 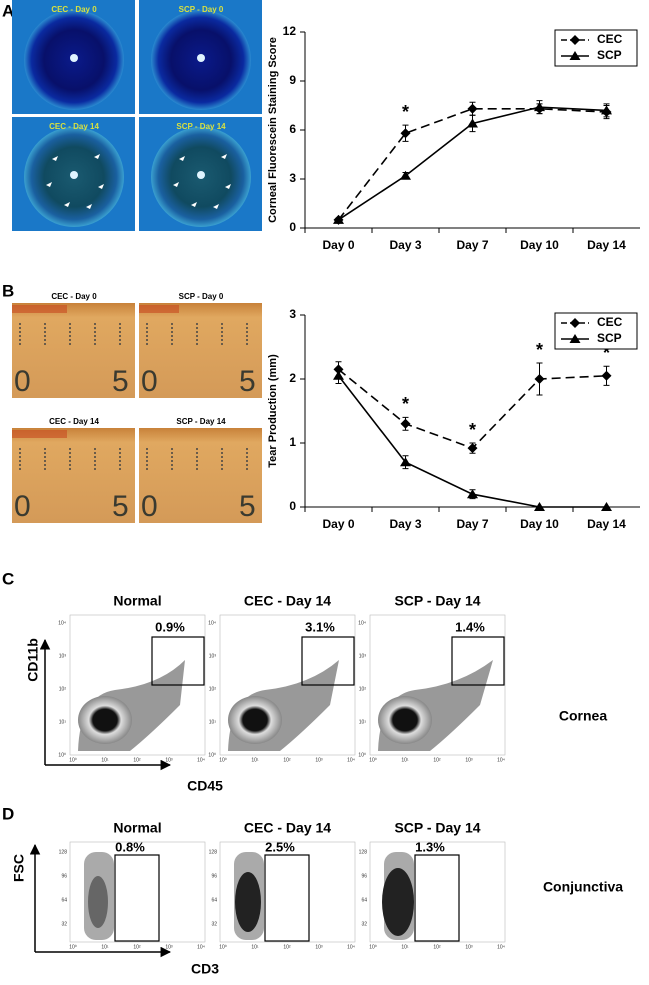 What do you see at coordinates (130, 846) in the screenshot?
I see `gate-label: 0.8%` at bounding box center [130, 846].